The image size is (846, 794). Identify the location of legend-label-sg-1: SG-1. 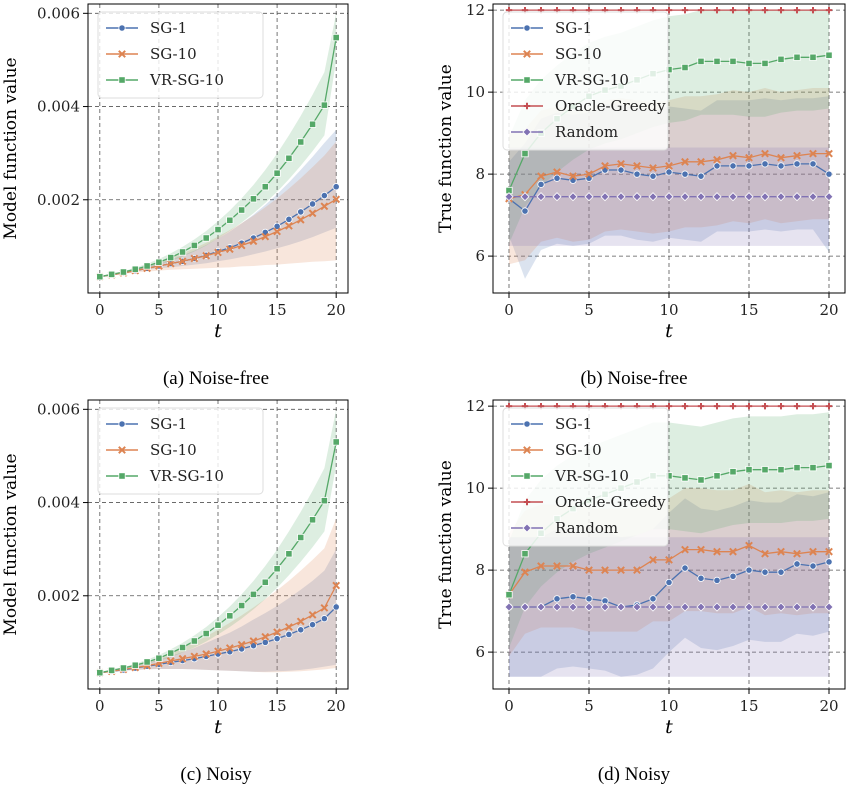
(573, 424).